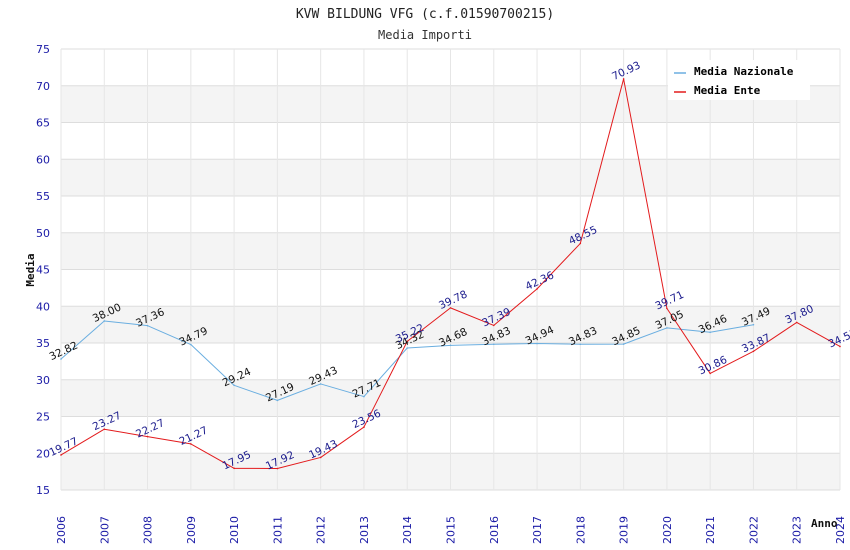  Describe the element at coordinates (753, 530) in the screenshot. I see `x-tick-label: 2022` at that location.